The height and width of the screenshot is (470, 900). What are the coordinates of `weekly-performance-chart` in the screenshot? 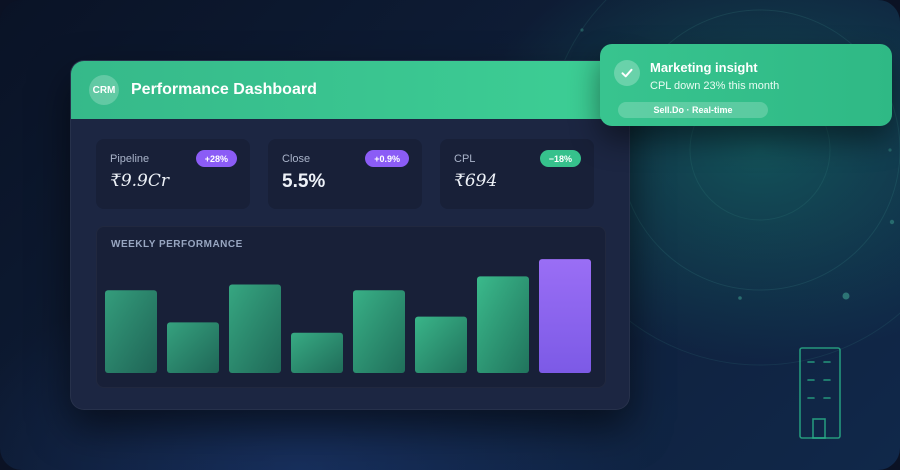 It's located at (348, 316).